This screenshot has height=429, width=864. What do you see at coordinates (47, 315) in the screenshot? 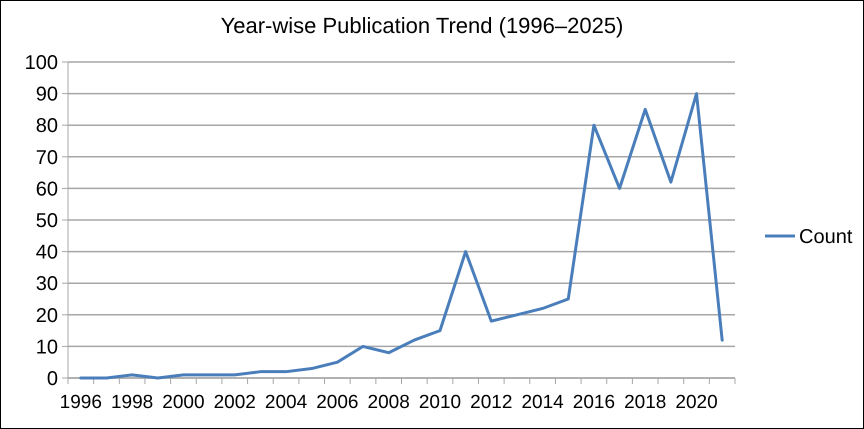
I see `y-tick-label: 20` at bounding box center [47, 315].